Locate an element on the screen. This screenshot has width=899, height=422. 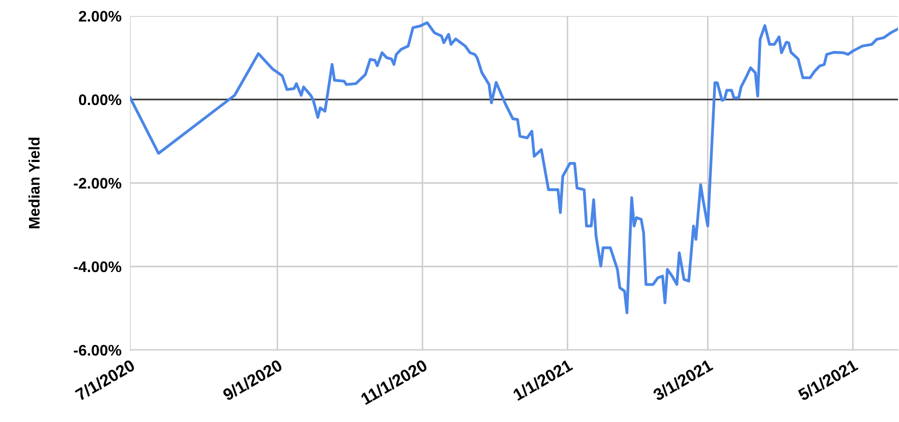
y-axis-title: Median Yield is located at coordinates (34, 183).